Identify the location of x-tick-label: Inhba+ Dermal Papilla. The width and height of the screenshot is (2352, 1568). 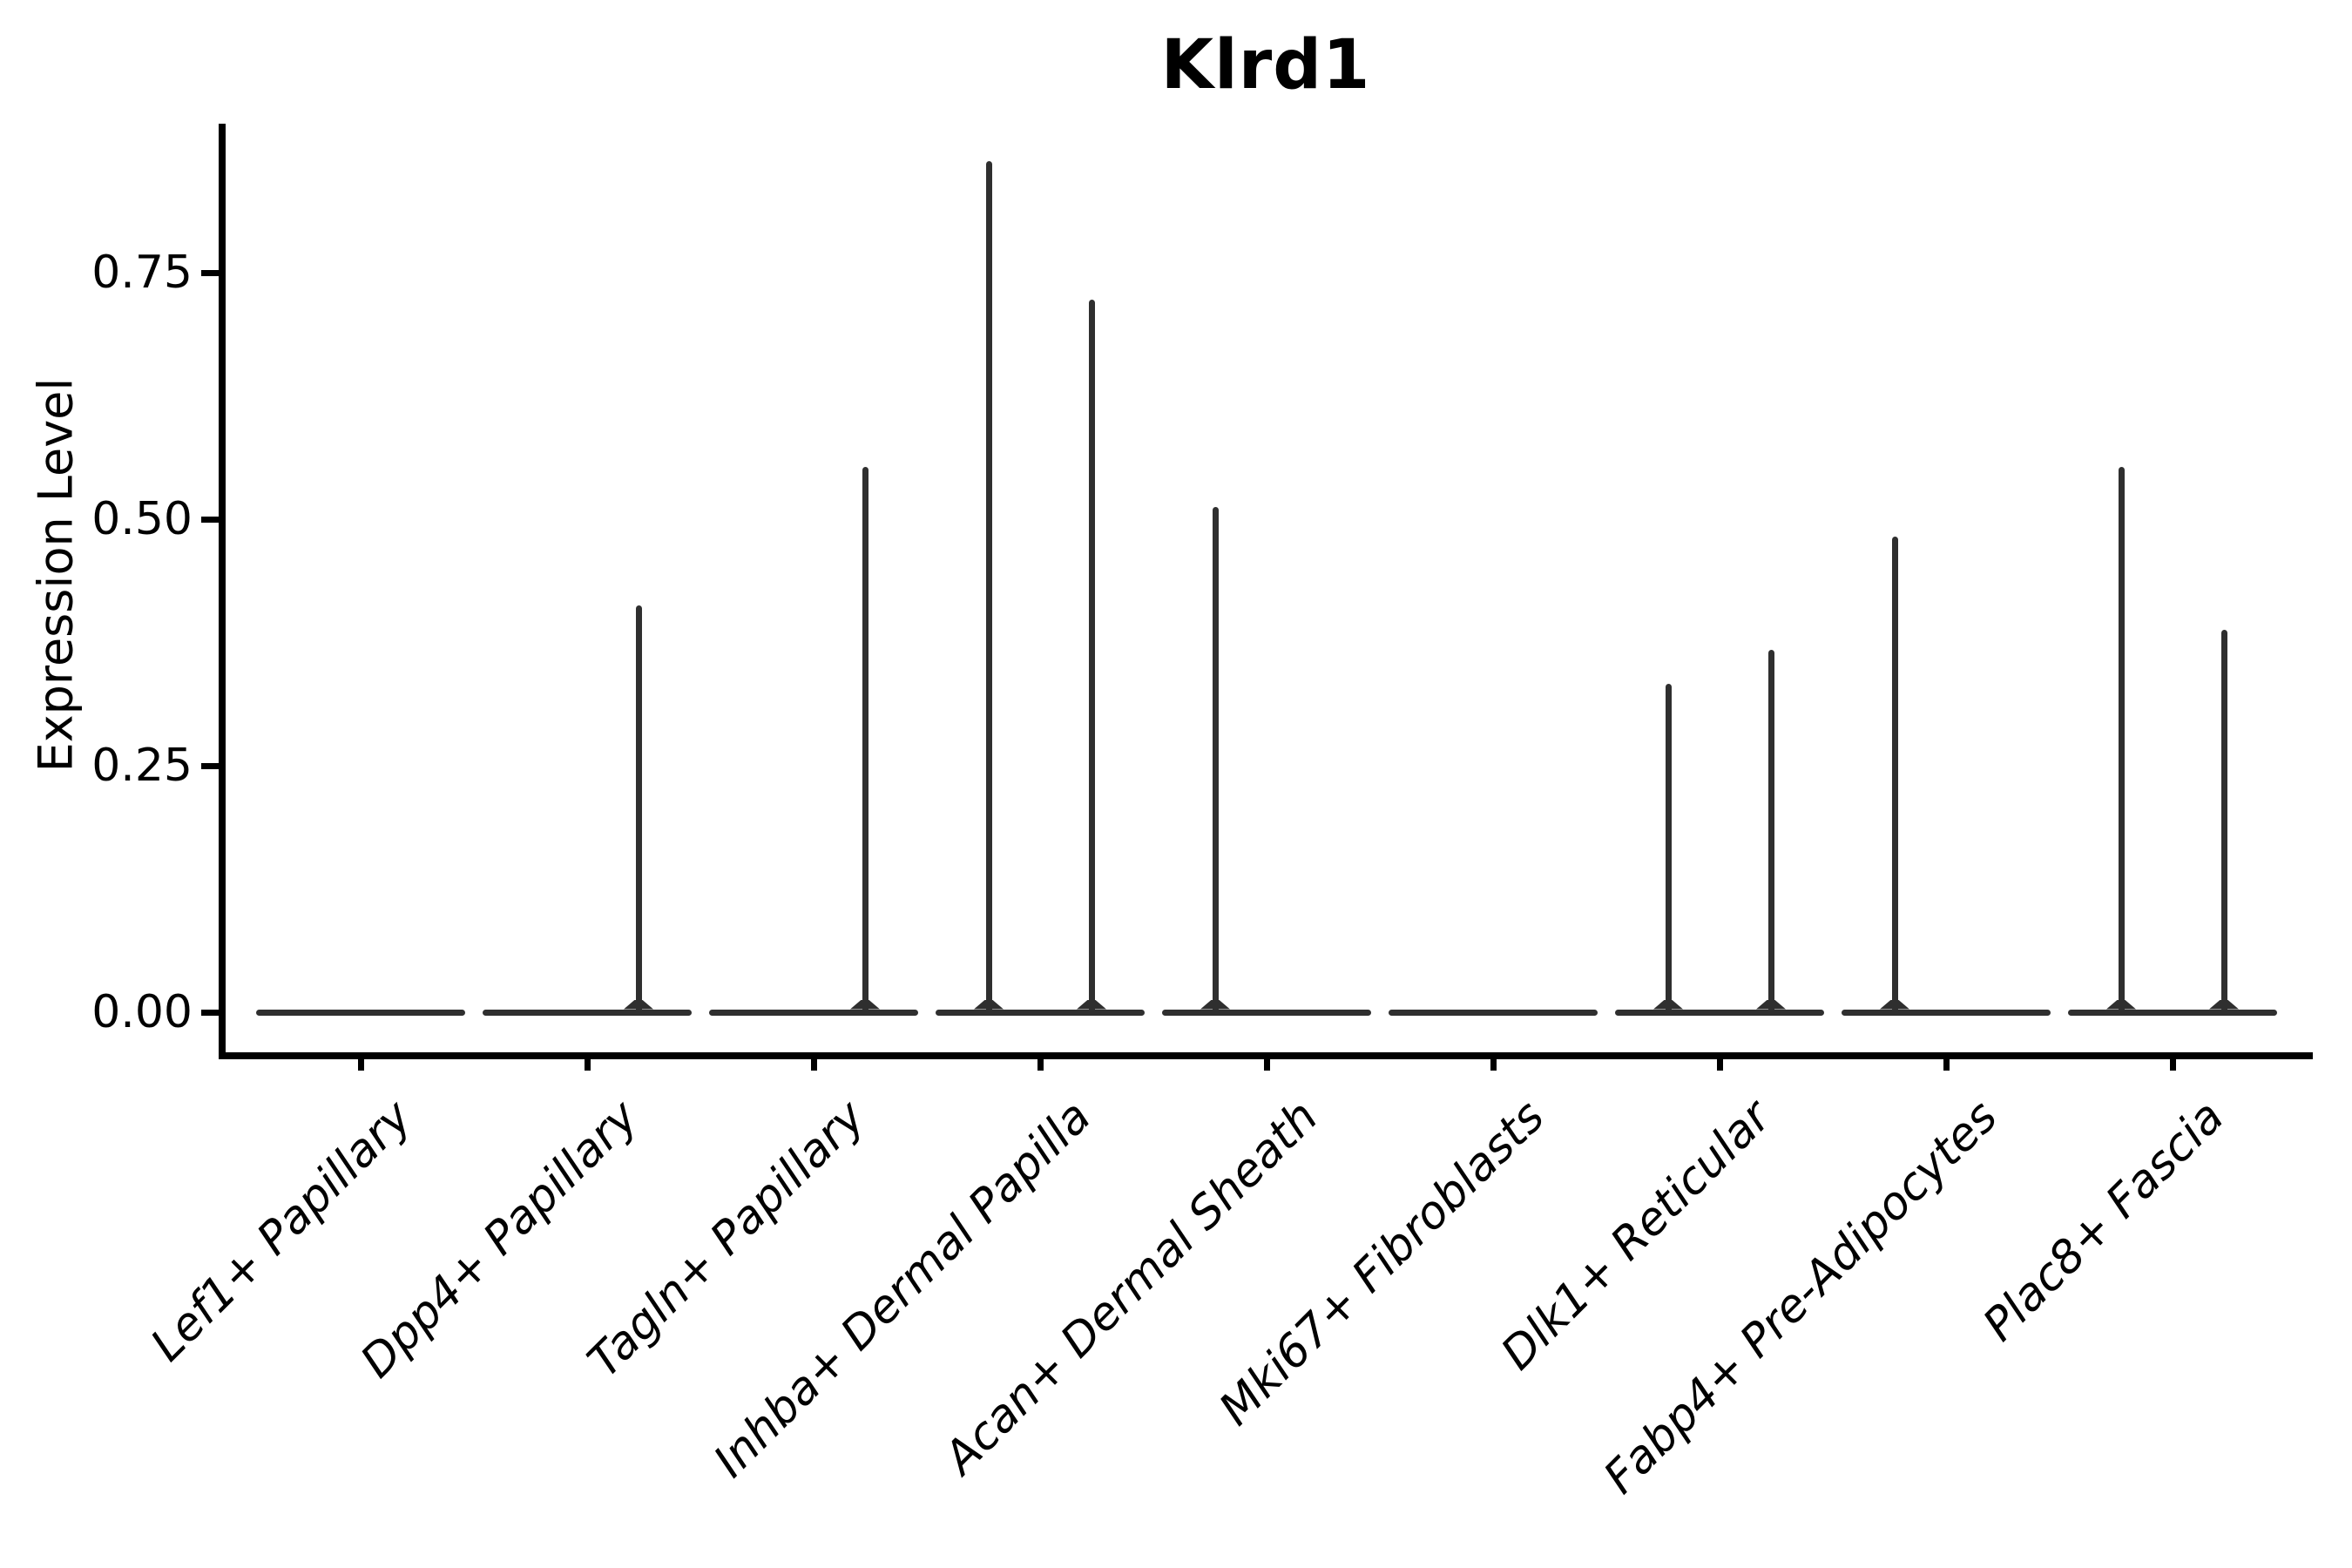
(903, 1290).